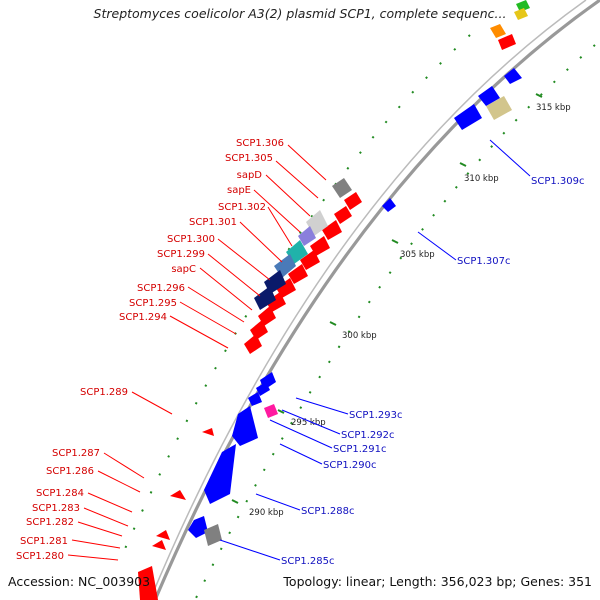 Image resolution: width=600 pixels, height=600 pixels. What do you see at coordinates (499, 108) in the screenshot?
I see `gene-khaki-top` at bounding box center [499, 108].